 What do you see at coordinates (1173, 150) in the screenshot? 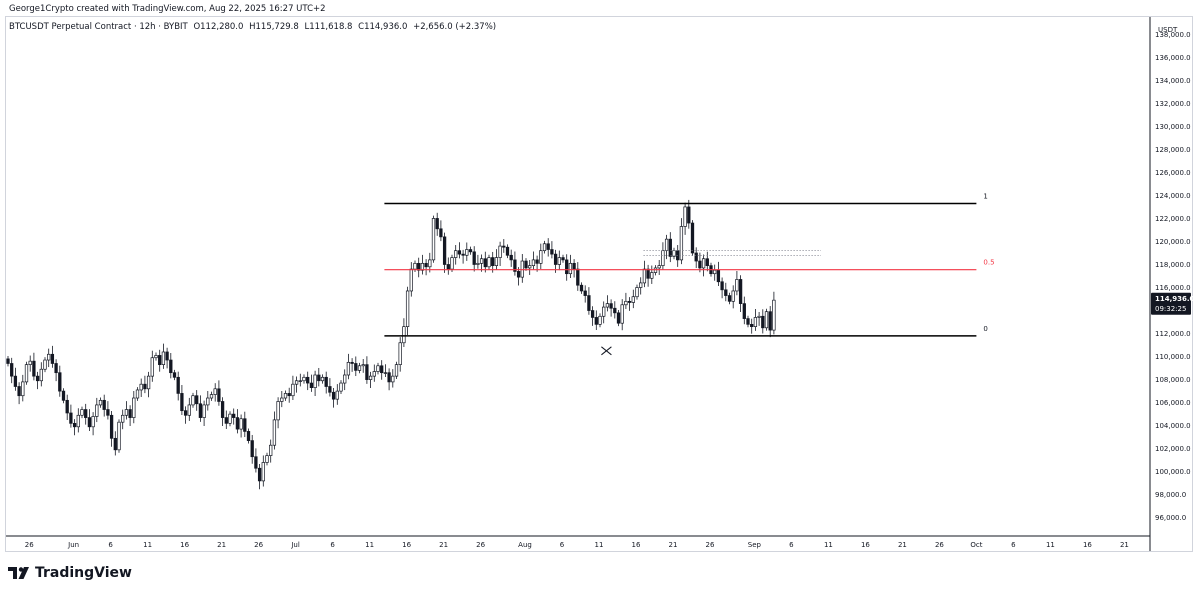
I see `price-tick-label: 128,000.0` at bounding box center [1173, 150].